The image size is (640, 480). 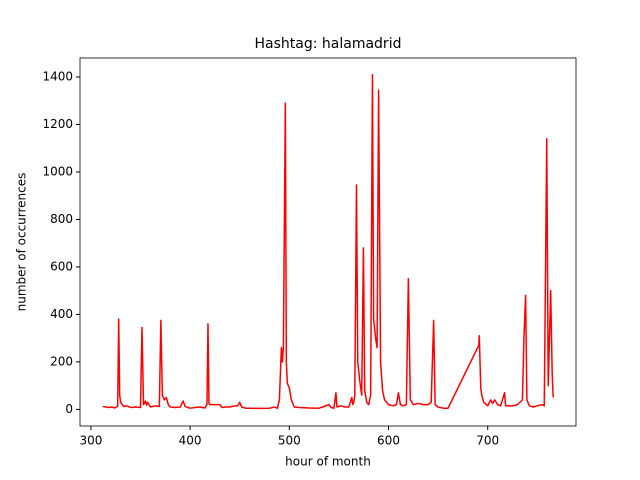 I want to click on x-axis-label: hour of month, so click(x=328, y=462).